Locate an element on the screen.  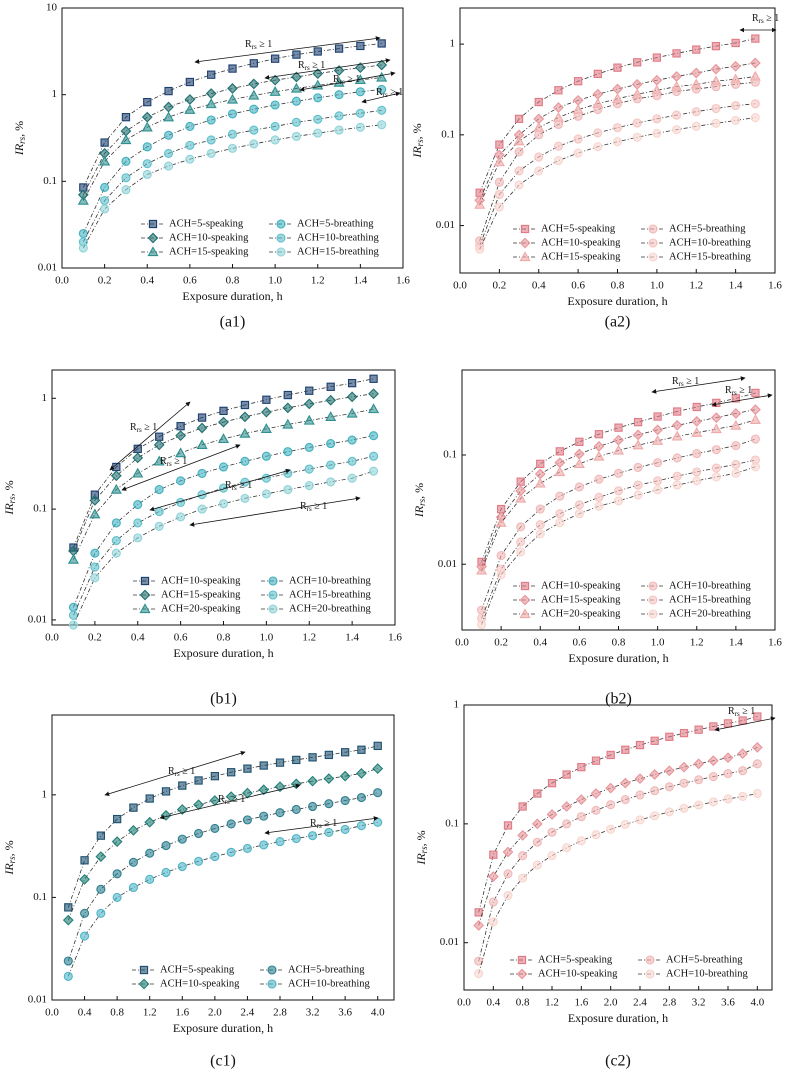
x-tick-label: 1.2 is located at coordinates (150, 1013).